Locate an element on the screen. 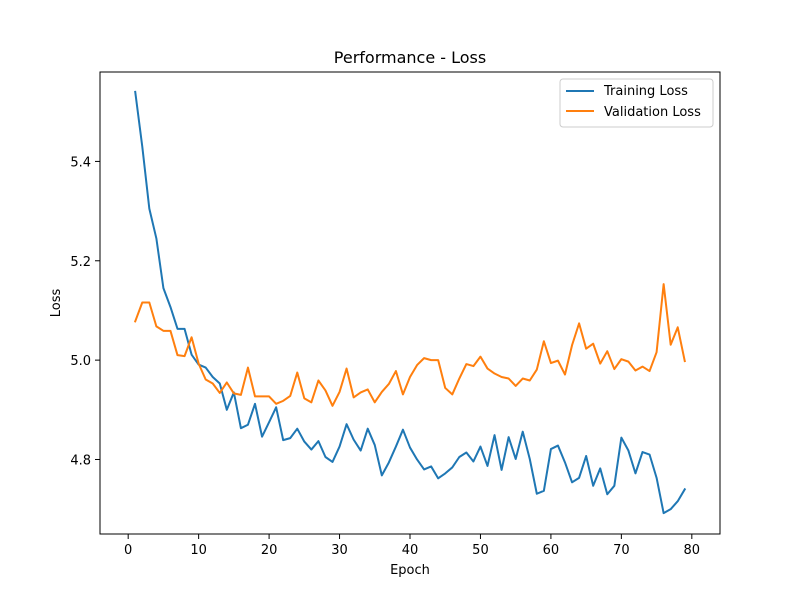  y-axis-label: Loss is located at coordinates (56, 303).